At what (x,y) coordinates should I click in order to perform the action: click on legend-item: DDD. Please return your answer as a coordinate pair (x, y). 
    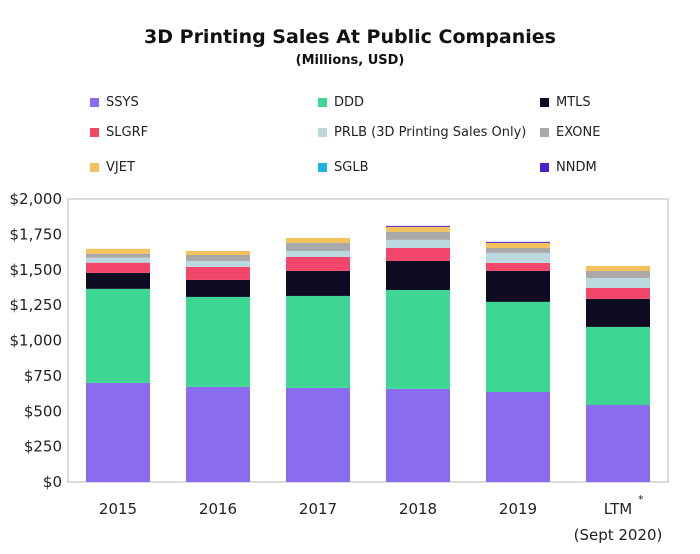
    Looking at the image, I should click on (341, 102).